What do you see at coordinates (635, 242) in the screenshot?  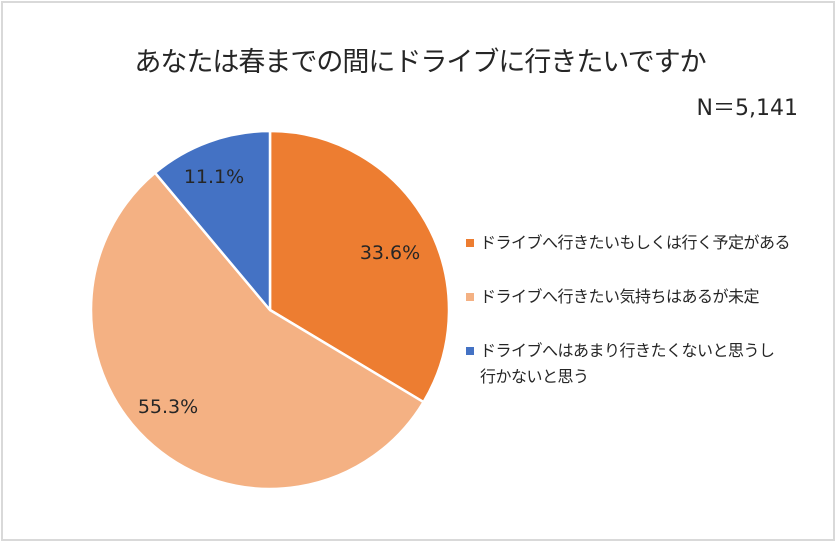 I see `legend-label: ドライブへ行きたいもしくは行く予定がある` at bounding box center [635, 242].